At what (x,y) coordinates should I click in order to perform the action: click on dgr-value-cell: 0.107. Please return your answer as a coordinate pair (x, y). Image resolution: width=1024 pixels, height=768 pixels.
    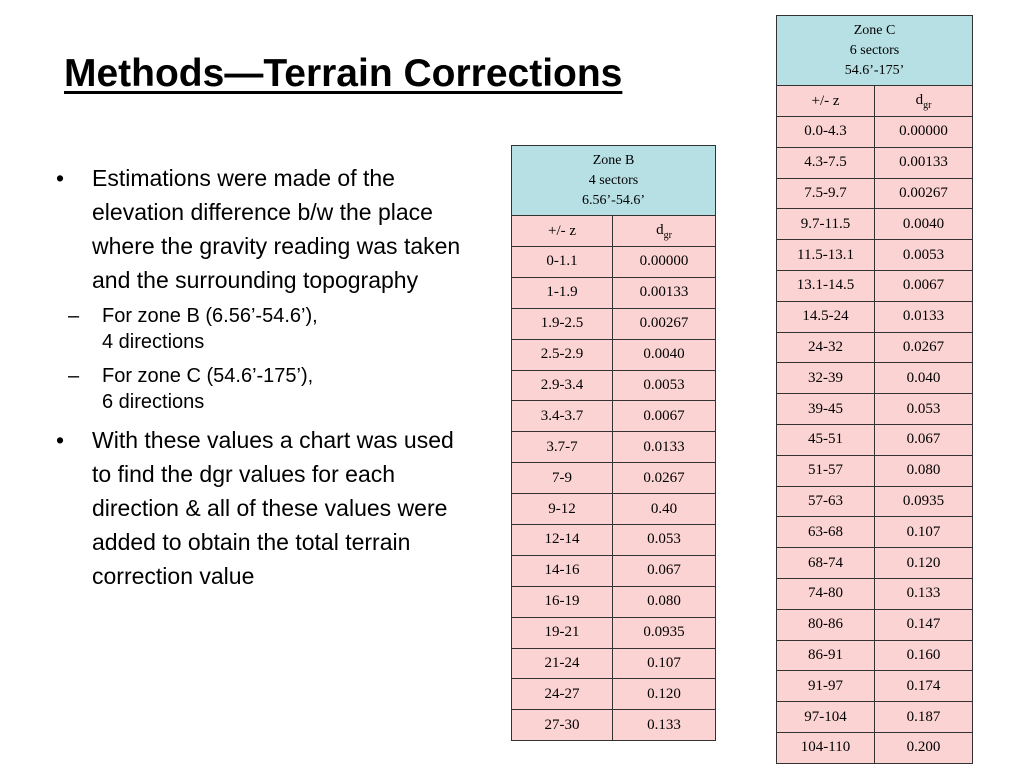
    Looking at the image, I should click on (923, 532).